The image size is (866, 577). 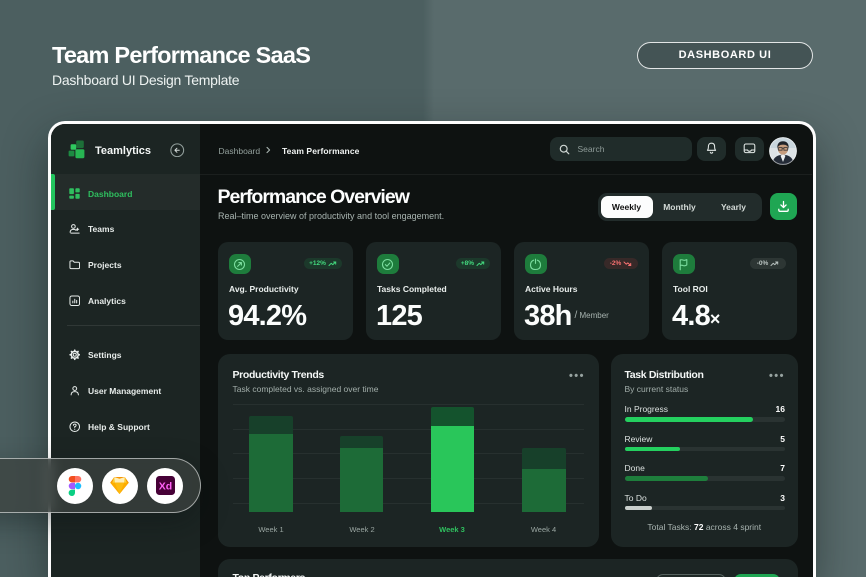 What do you see at coordinates (164, 486) in the screenshot?
I see `svg-text: Xd` at bounding box center [164, 486].